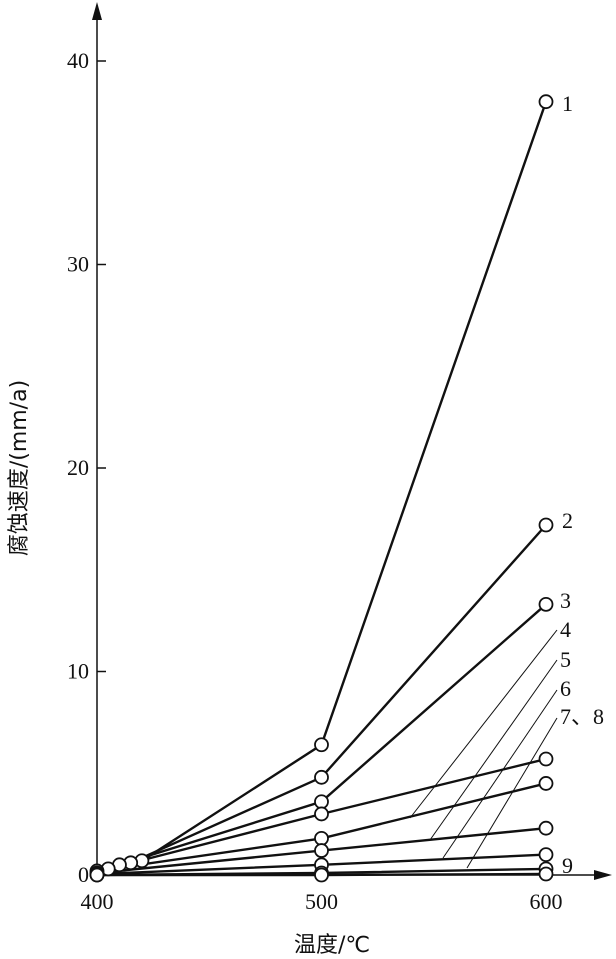 Image resolution: width=616 pixels, height=959 pixels. What do you see at coordinates (19, 468) in the screenshot?
I see `y-axis-title: 腐蚀速度/(mm/a)` at bounding box center [19, 468].